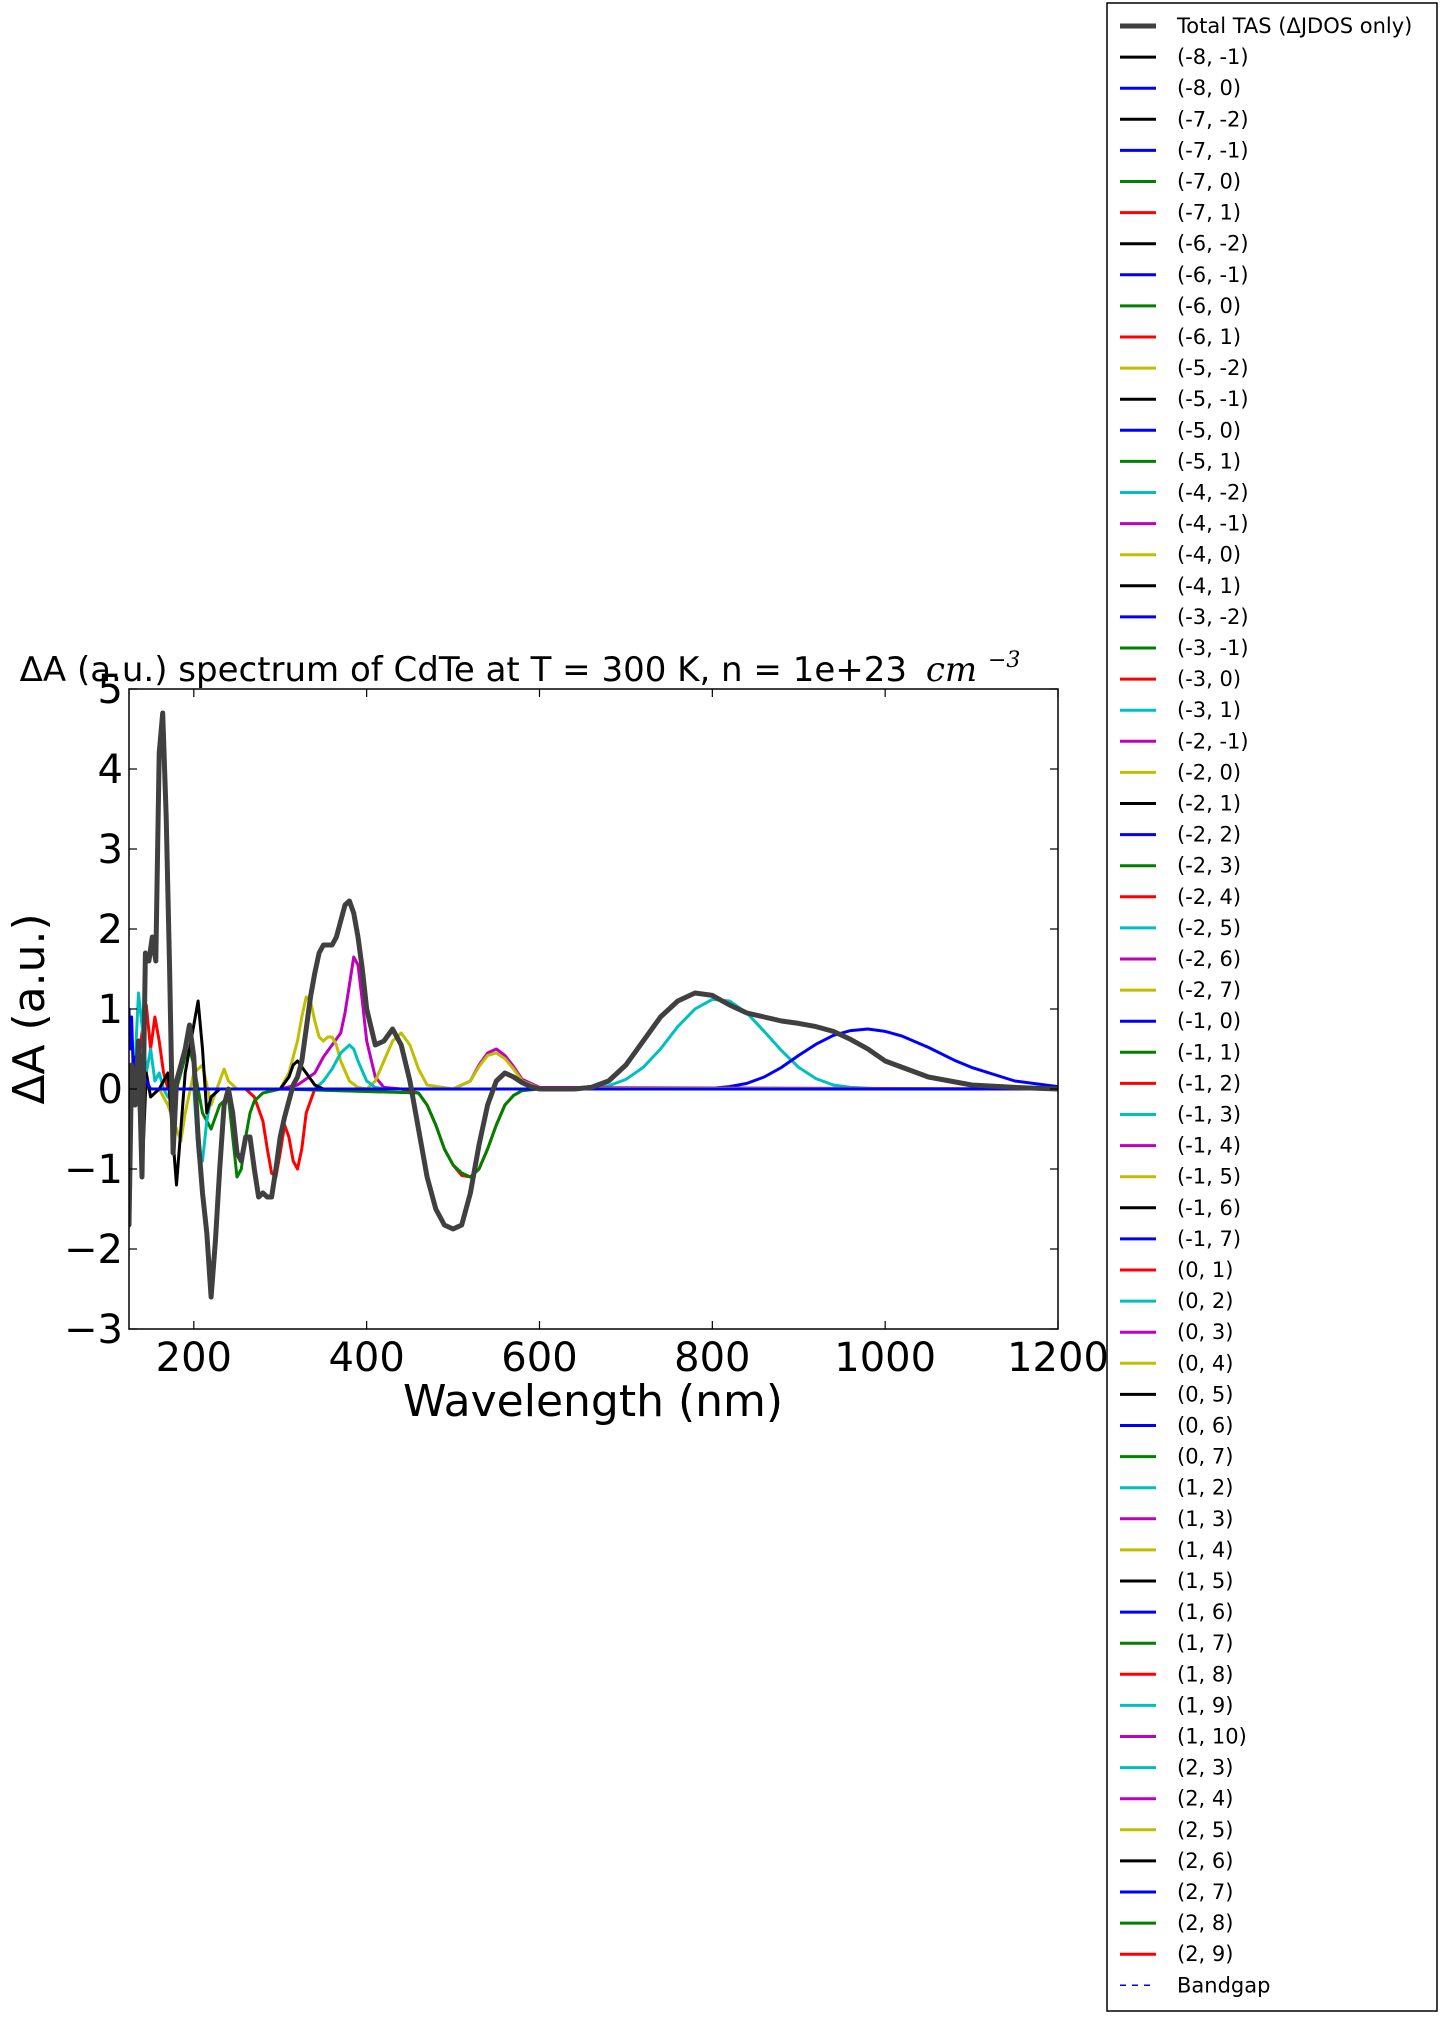  I want to click on legend-label: Bandgap, so click(1223, 1985).